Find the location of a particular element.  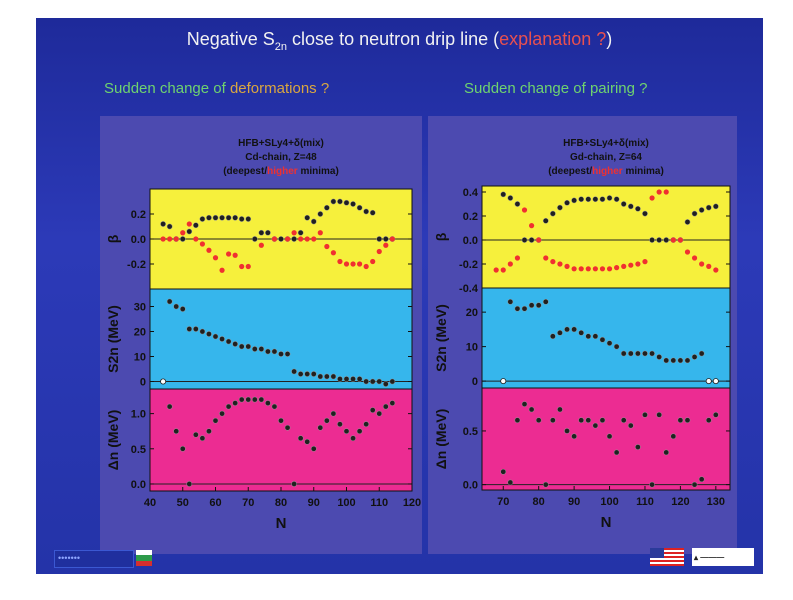

y-tick-label: 0.5 is located at coordinates (138, 450).